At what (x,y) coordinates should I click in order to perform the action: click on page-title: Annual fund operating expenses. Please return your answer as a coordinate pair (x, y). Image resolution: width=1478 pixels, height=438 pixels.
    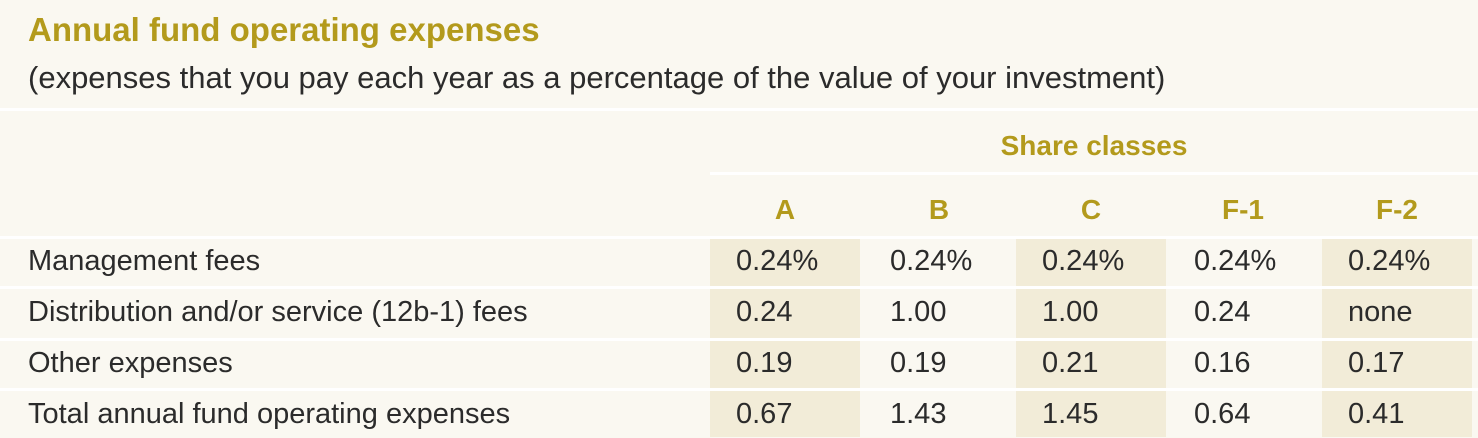
    Looking at the image, I should click on (284, 29).